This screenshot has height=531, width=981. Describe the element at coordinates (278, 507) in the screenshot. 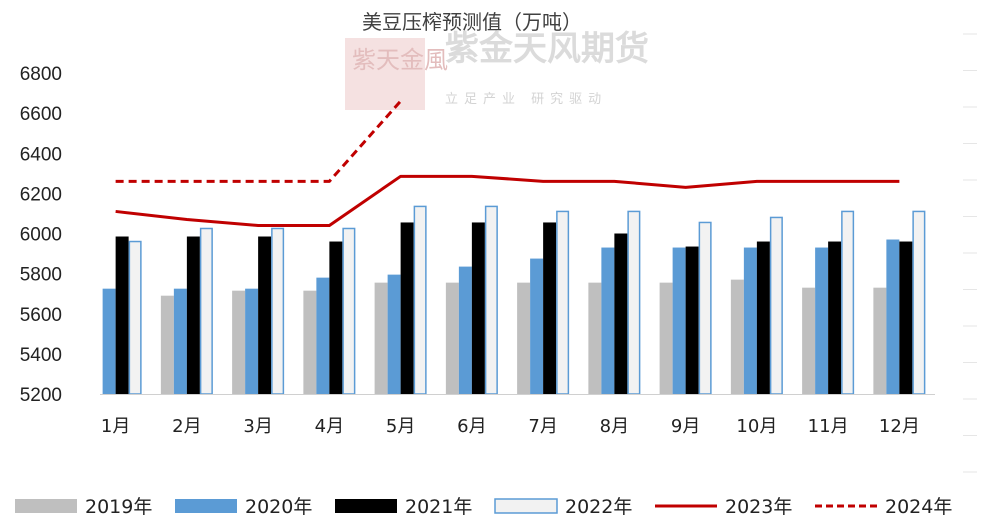

I see `legend-label: 2020年` at that location.